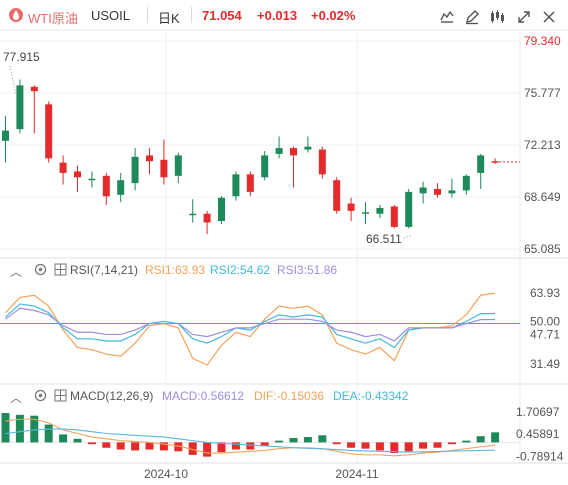  What do you see at coordinates (542, 145) in the screenshot?
I see `price-axis-label: 72.213` at bounding box center [542, 145].